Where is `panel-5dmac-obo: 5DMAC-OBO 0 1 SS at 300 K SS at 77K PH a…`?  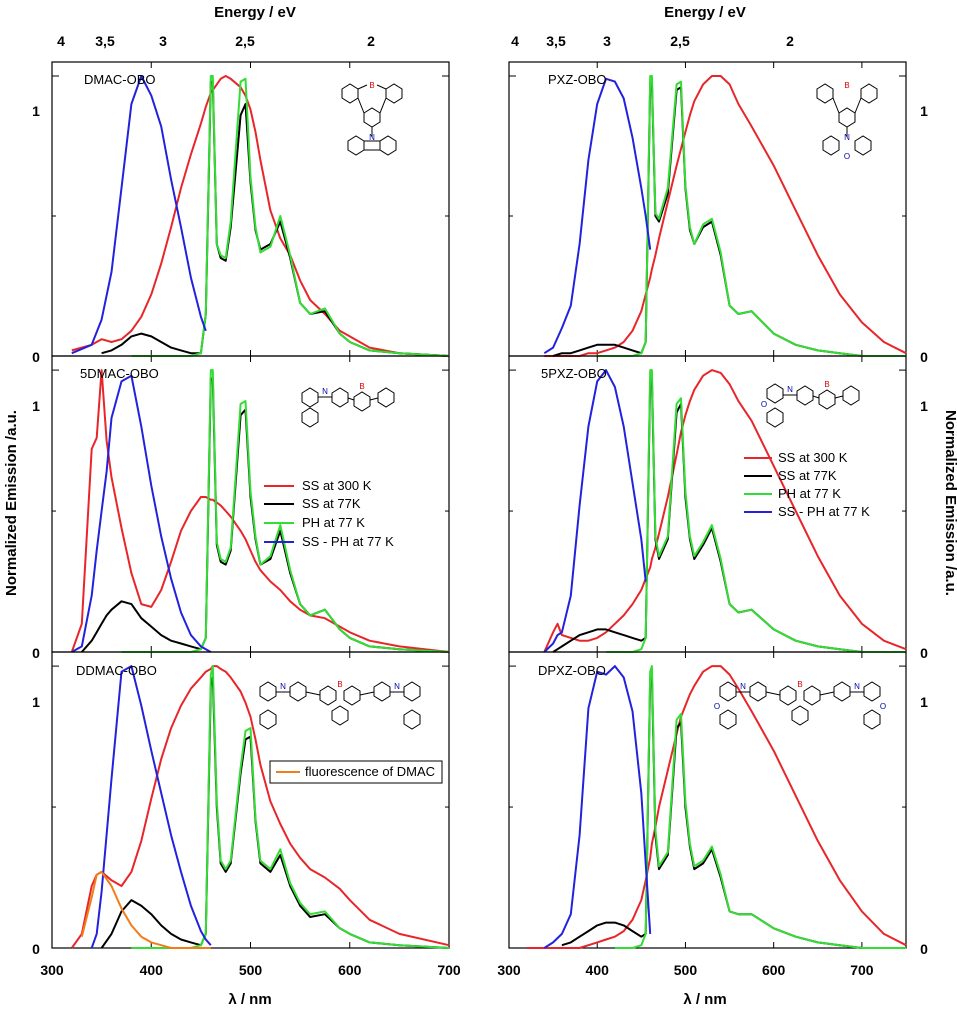 panel-5dmac-obo: 5DMAC-OBO 0 1 SS at 300 K SS at 77K PH a… is located at coordinates (241, 508).